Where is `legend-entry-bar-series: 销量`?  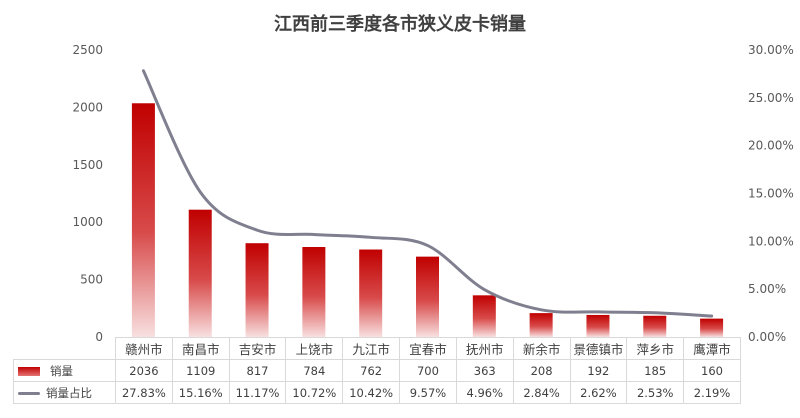 legend-entry-bar-series: 销量 is located at coordinates (64, 370).